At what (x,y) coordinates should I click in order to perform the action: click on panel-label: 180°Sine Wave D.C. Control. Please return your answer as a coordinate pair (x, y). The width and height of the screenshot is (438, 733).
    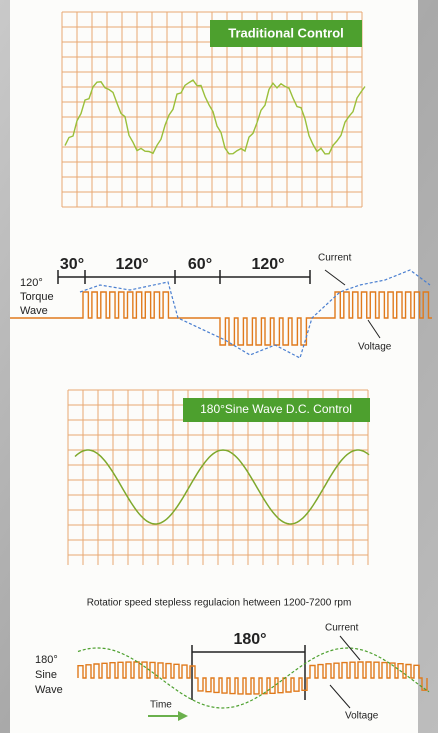
    Looking at the image, I should click on (276, 409).